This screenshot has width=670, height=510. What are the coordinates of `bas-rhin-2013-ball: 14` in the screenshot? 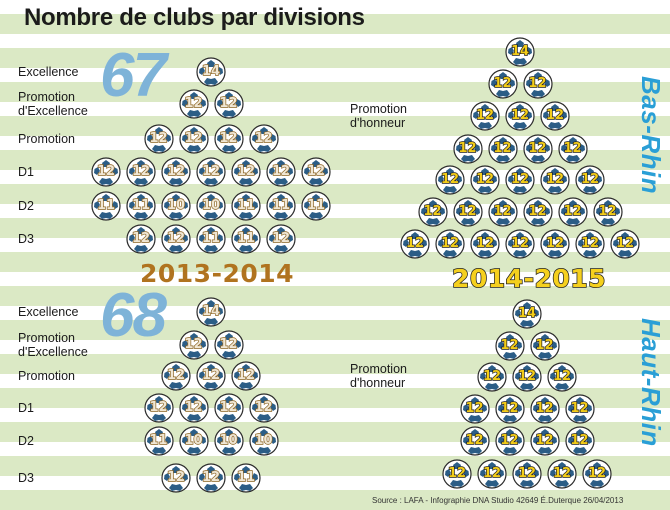 It's located at (211, 72).